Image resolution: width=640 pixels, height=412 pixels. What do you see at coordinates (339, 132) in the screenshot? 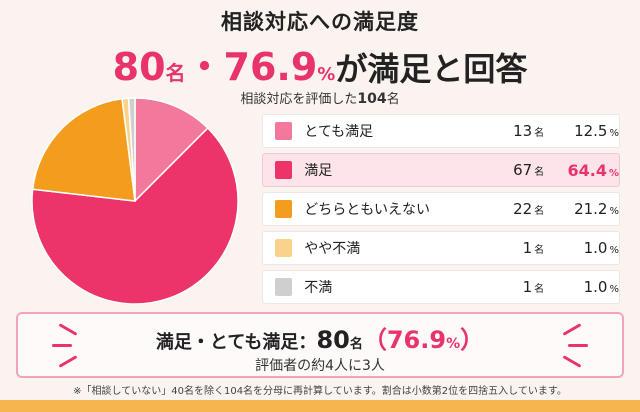
I see `legend-label: とても満足` at bounding box center [339, 132].